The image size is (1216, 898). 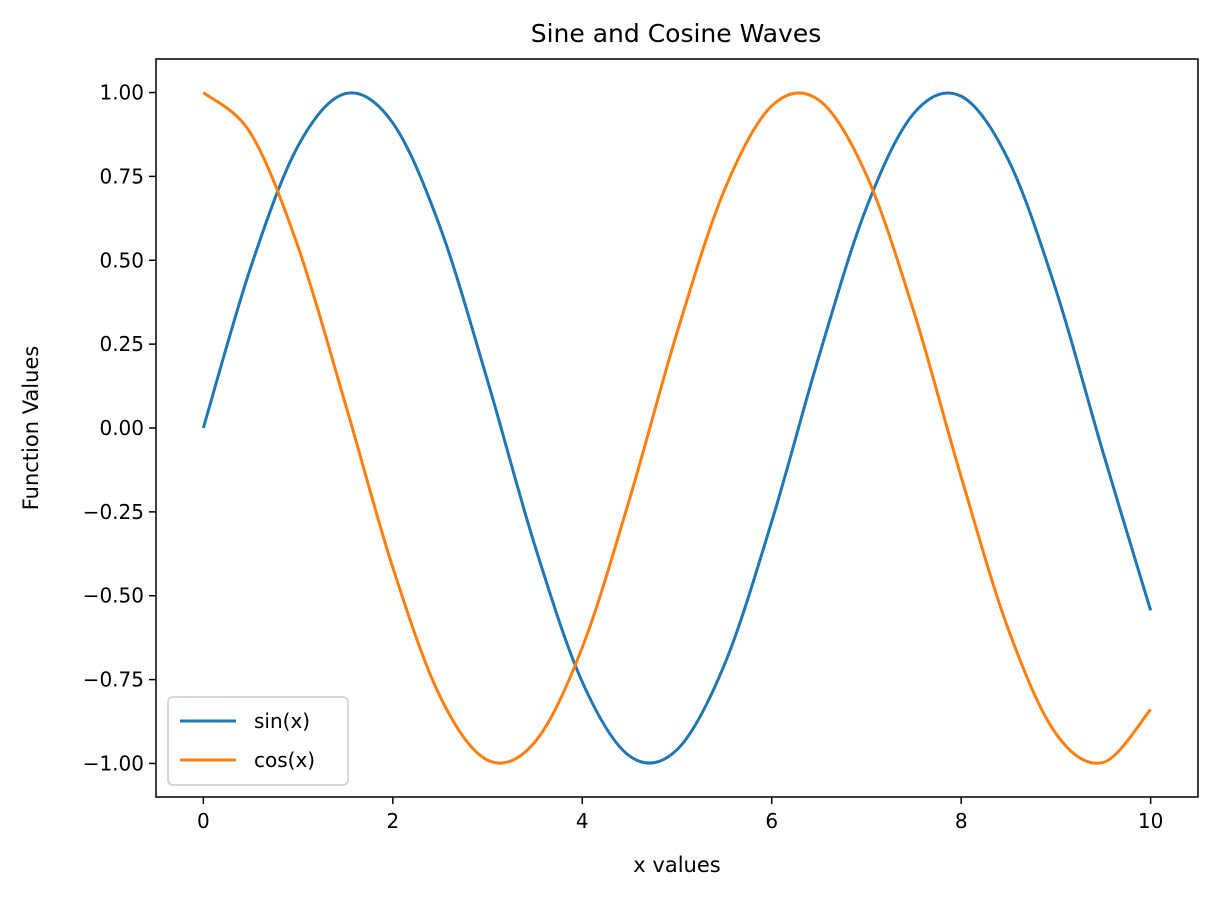 What do you see at coordinates (113, 763) in the screenshot?
I see `y-tick-label: −1.00` at bounding box center [113, 763].